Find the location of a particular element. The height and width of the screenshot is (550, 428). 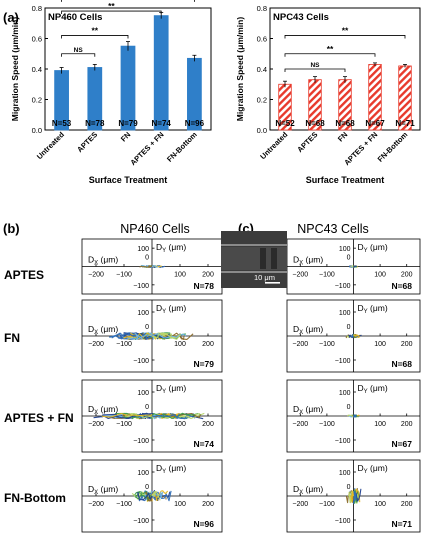

chart-title: NP460 Cells is located at coordinates (75, 17).